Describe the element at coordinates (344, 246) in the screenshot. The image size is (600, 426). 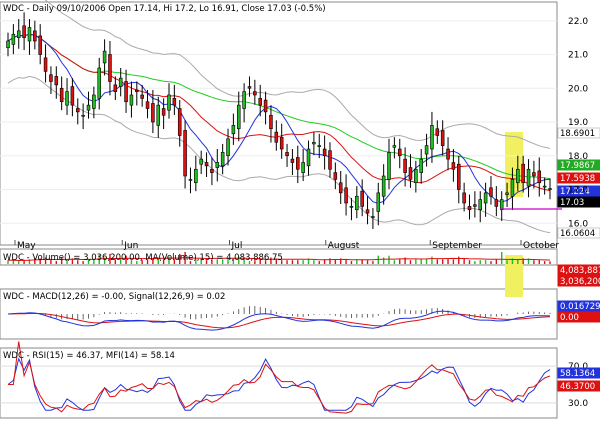
I see `x-axis-label: August` at that location.